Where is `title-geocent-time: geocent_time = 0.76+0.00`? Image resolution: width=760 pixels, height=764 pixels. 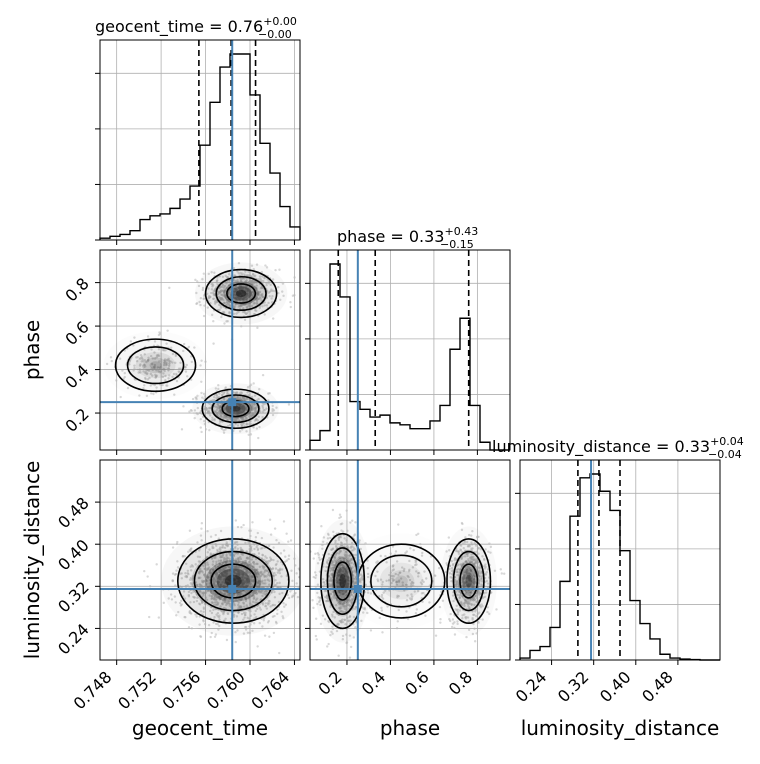 title-geocent-time: geocent_time = 0.76+0.00 is located at coordinates (196, 26).